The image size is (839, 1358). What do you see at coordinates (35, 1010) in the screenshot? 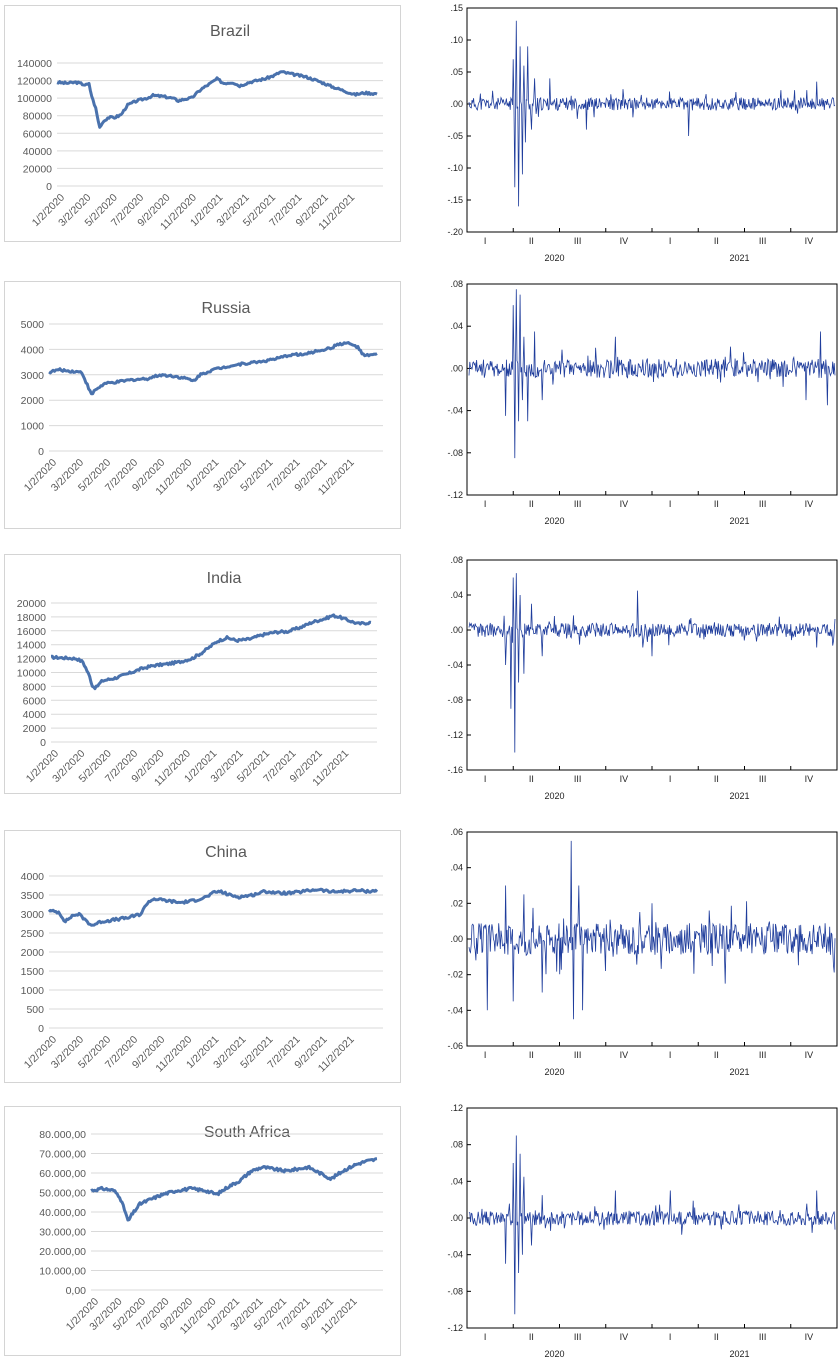
I see `y-tick-label: 500` at bounding box center [35, 1010].